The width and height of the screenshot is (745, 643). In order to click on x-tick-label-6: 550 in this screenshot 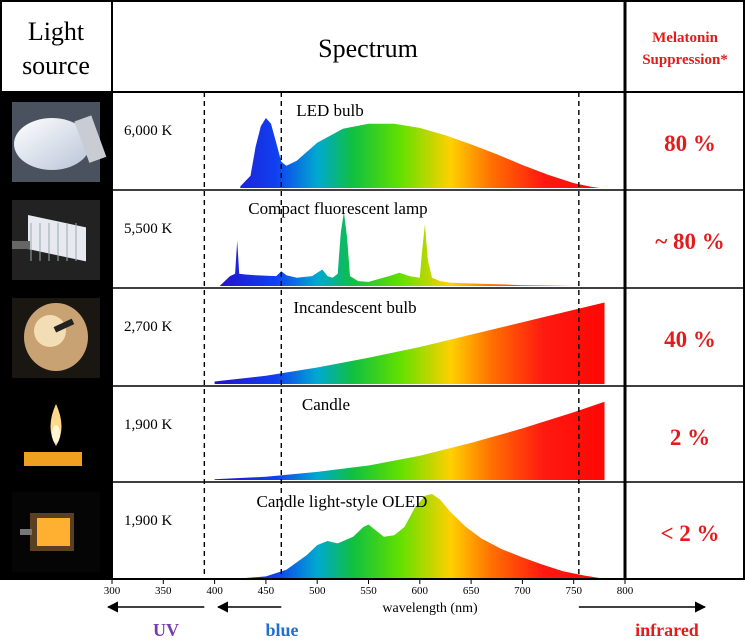, I will do `click(368, 591)`.